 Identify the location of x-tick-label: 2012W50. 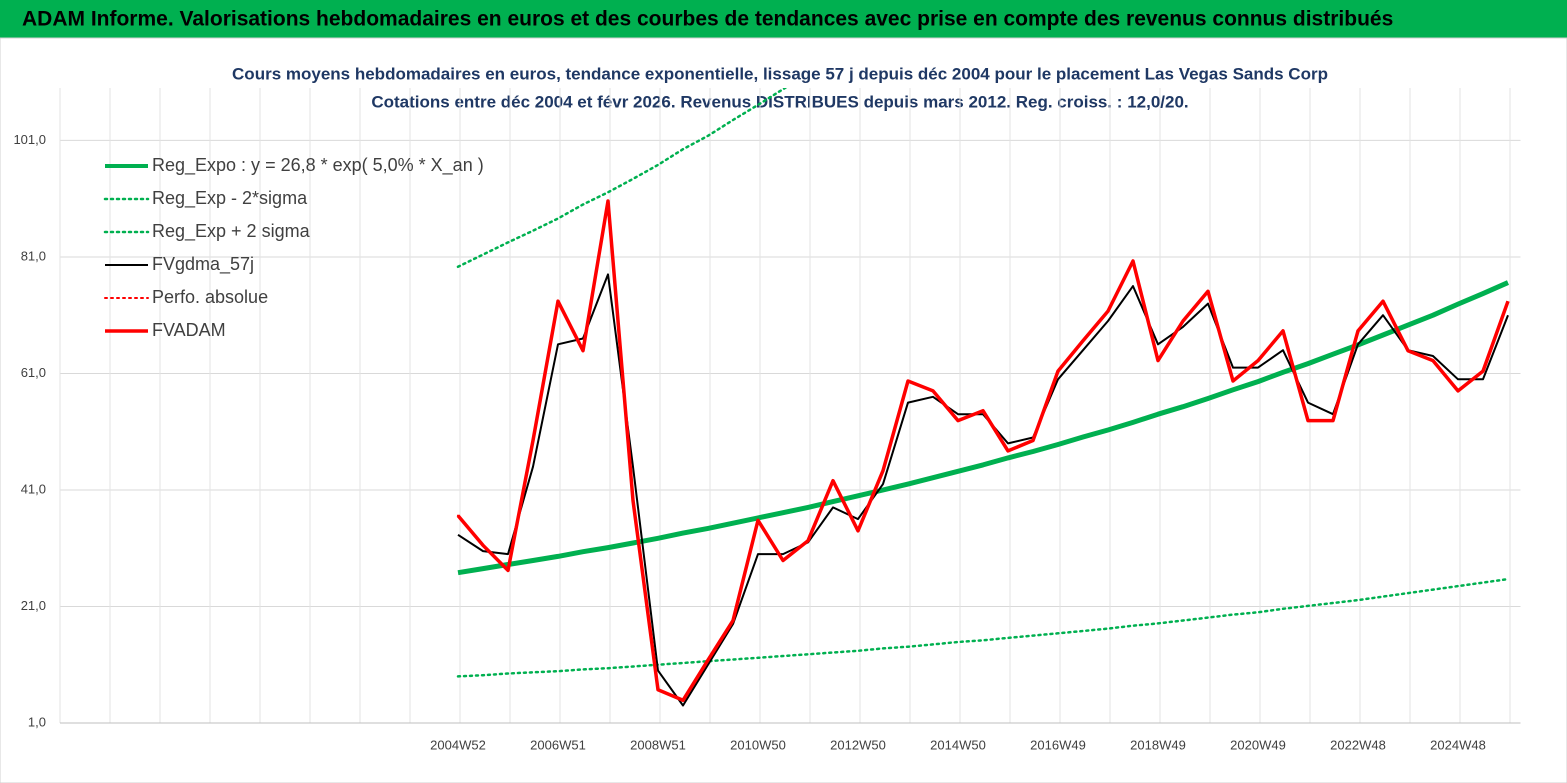
(858, 744).